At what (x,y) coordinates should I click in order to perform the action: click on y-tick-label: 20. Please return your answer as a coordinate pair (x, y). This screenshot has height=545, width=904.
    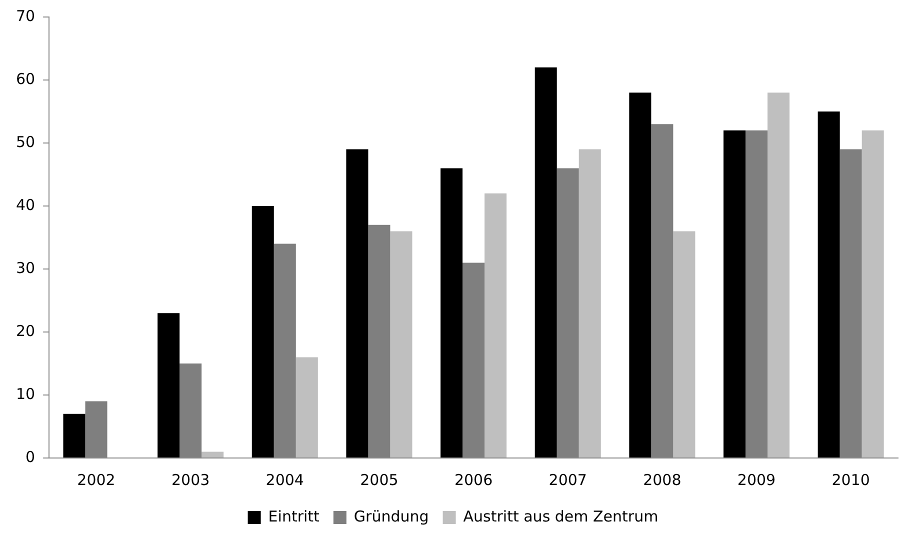
    Looking at the image, I should click on (26, 331).